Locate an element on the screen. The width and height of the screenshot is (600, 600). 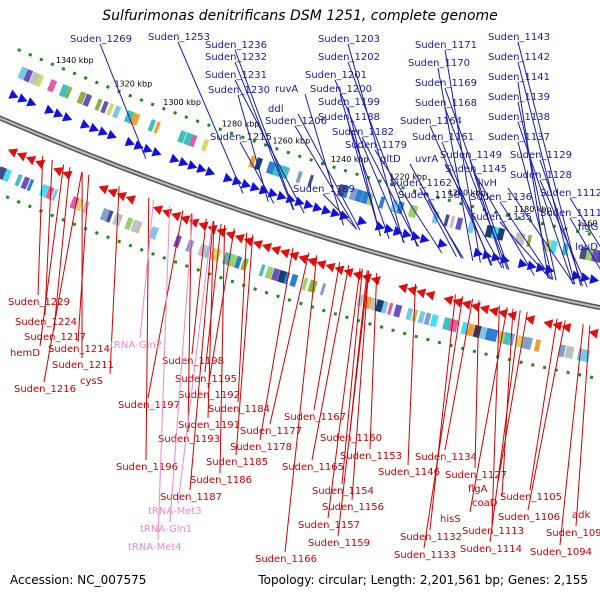
gene-label-lower: adk is located at coordinates (581, 515).